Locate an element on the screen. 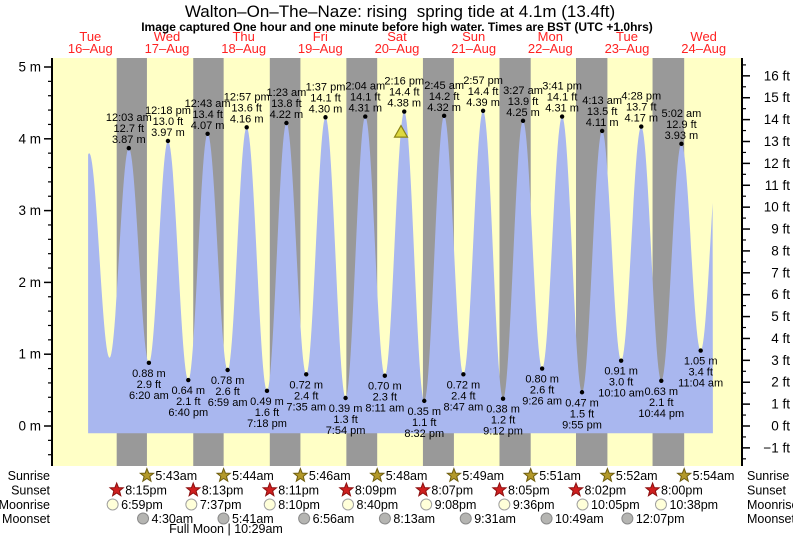 The image size is (793, 537). low-tide-label: 0.80 m2.6 ft9:26 am is located at coordinates (542, 391).